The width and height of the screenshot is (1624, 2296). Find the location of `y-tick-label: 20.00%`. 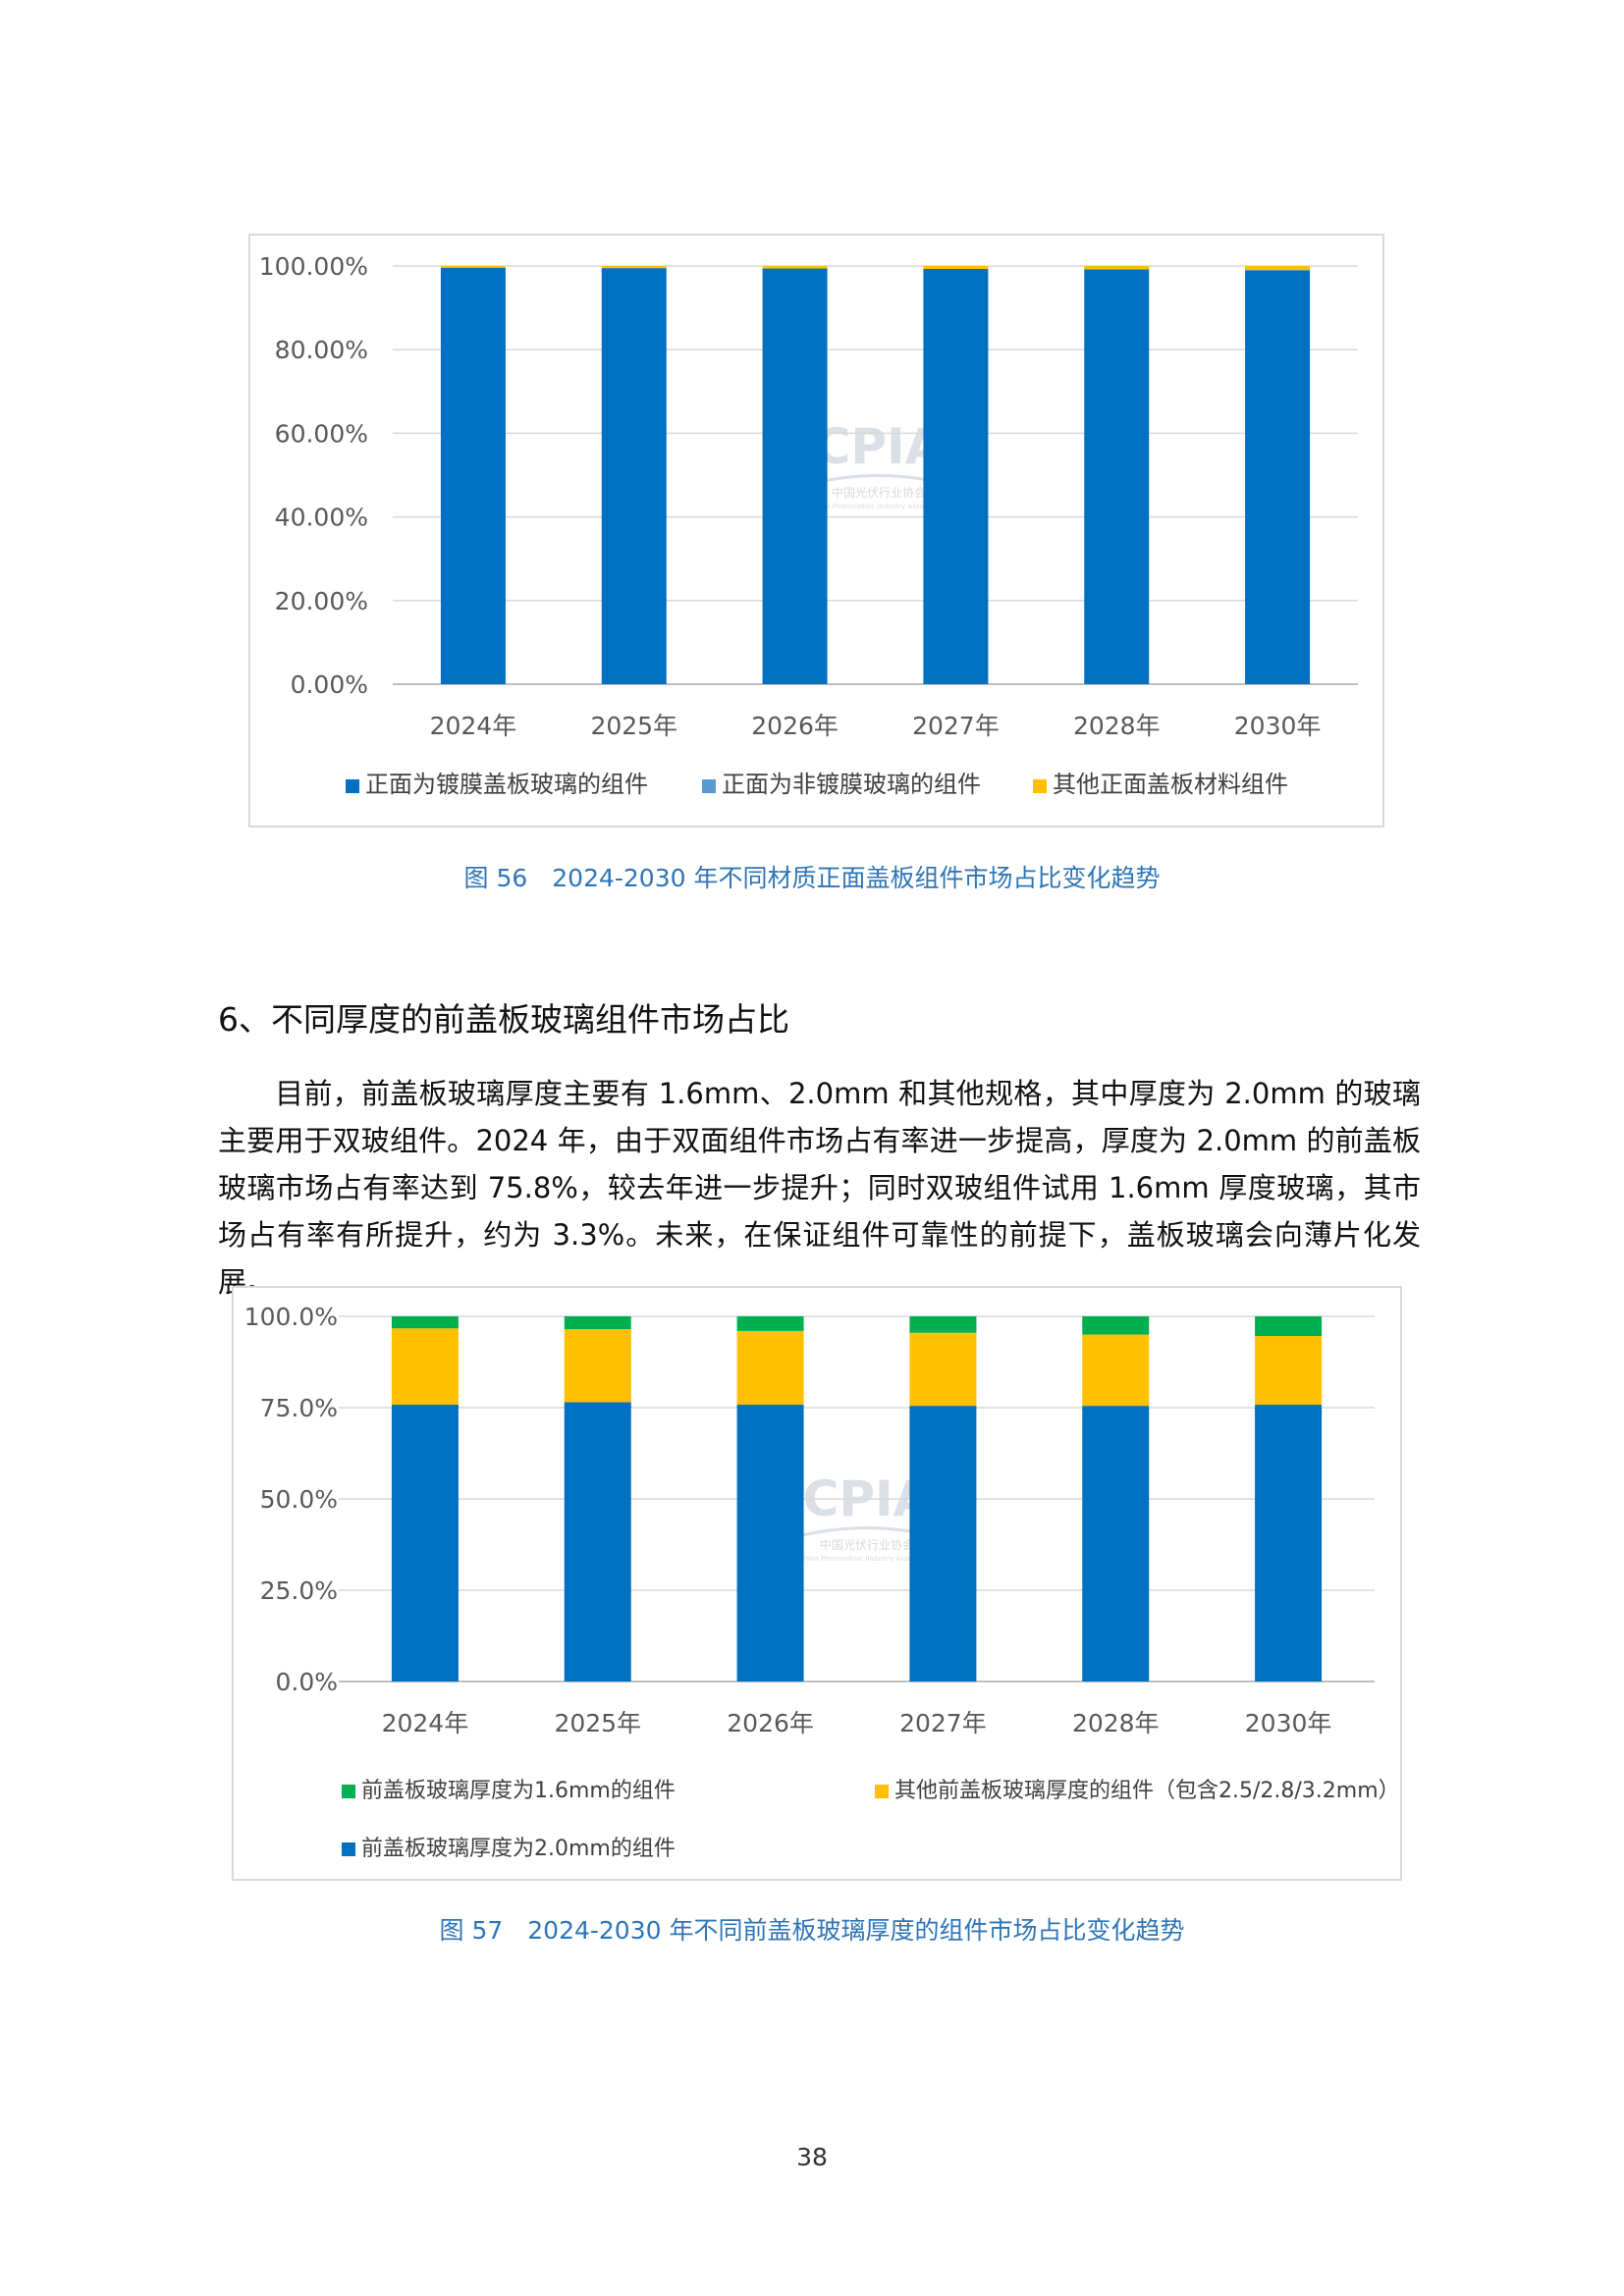

y-tick-label: 20.00% is located at coordinates (321, 601).